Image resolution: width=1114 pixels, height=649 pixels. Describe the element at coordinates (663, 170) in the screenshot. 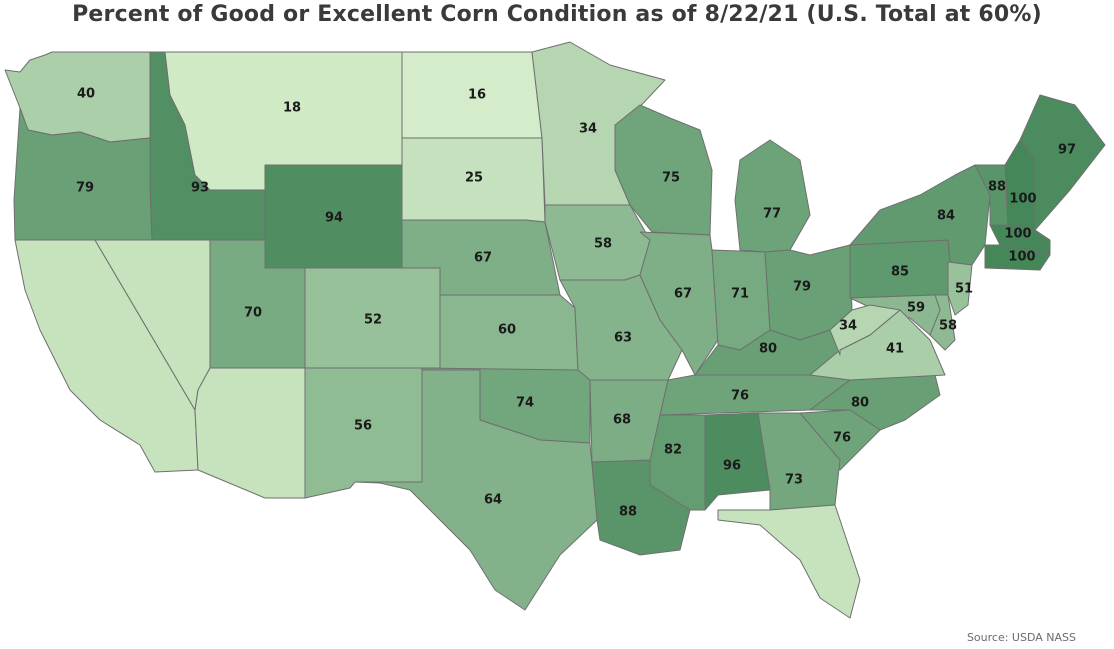

I see `state-region-wi` at that location.